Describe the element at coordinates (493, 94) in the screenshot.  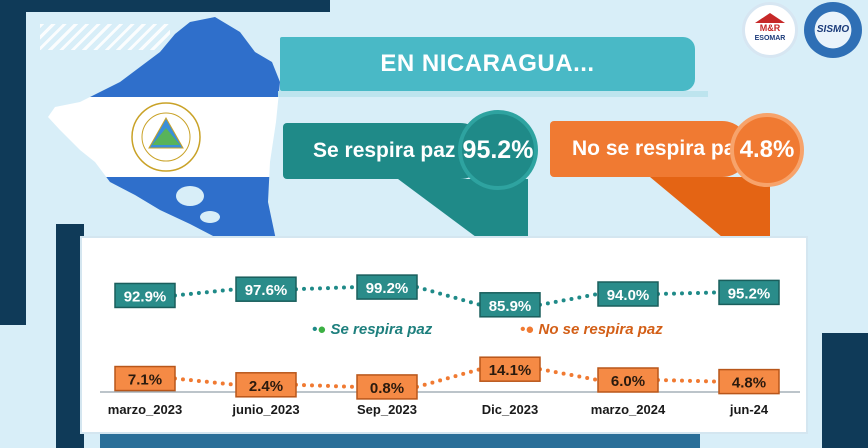
I see `title-shadow` at that location.